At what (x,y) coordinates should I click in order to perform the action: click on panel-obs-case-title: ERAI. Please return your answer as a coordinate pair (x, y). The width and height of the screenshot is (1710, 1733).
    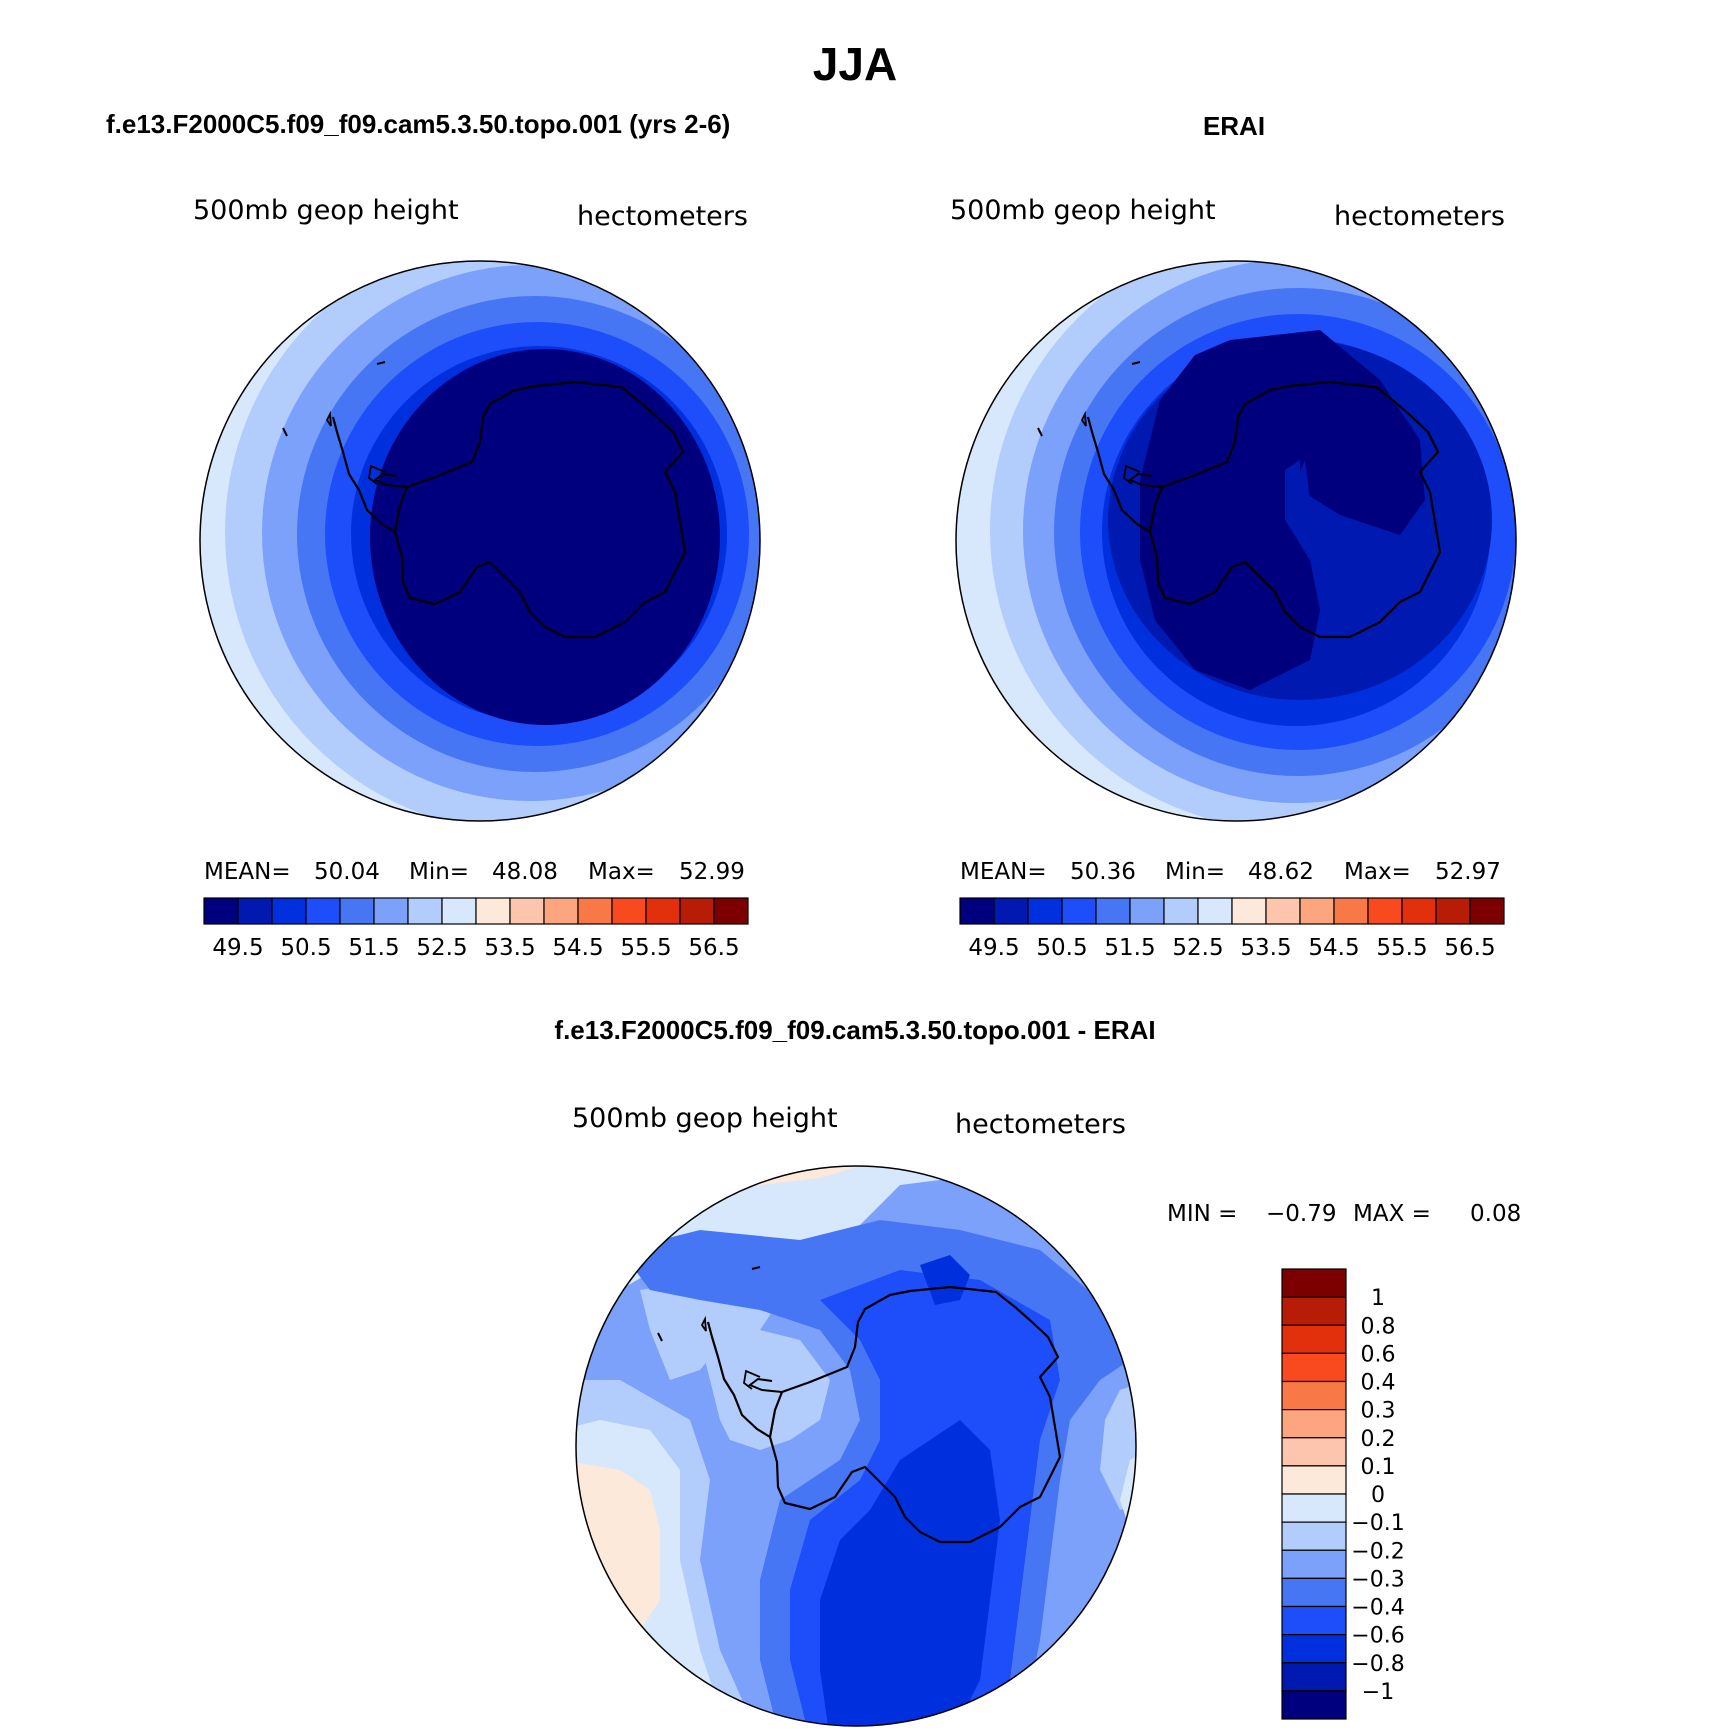
    Looking at the image, I should click on (1234, 126).